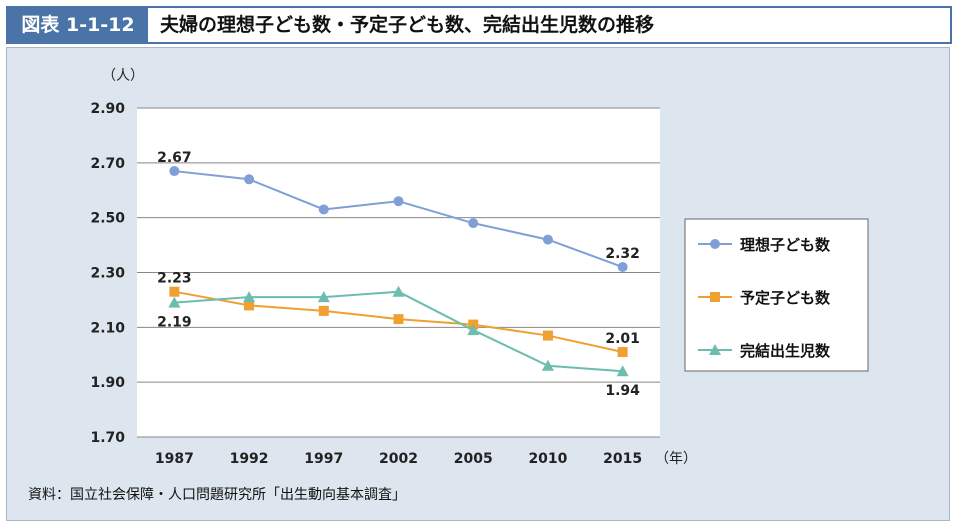  What do you see at coordinates (323, 459) in the screenshot?
I see `x-tick-label: 1997` at bounding box center [323, 459].